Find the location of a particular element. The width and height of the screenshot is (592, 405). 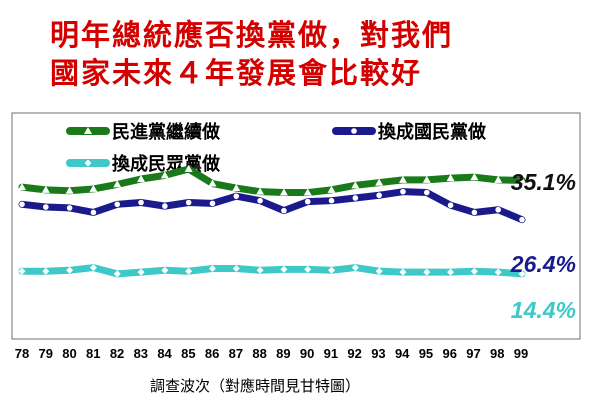

x-tick-88: 88 is located at coordinates (259, 353).